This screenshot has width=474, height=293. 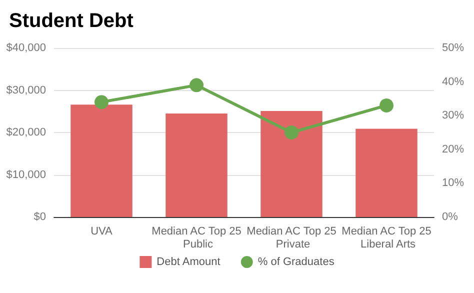 I want to click on legend-label: % of Graduates, so click(x=296, y=262).